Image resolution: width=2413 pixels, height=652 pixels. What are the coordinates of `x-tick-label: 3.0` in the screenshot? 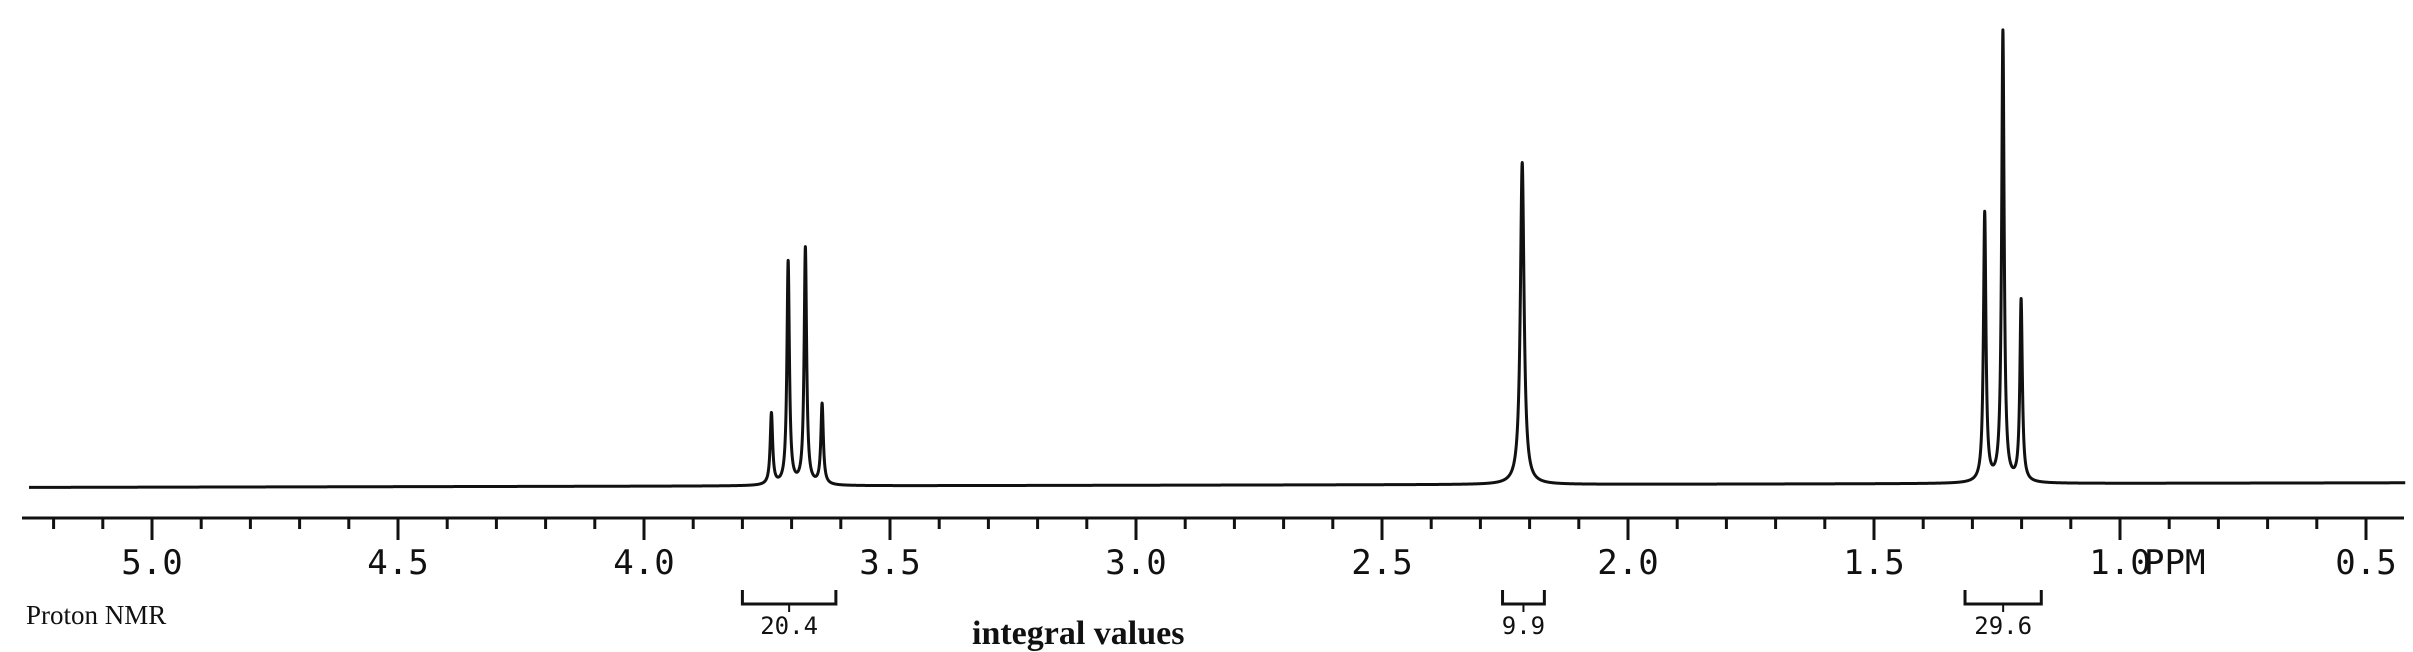 It's located at (1135, 563).